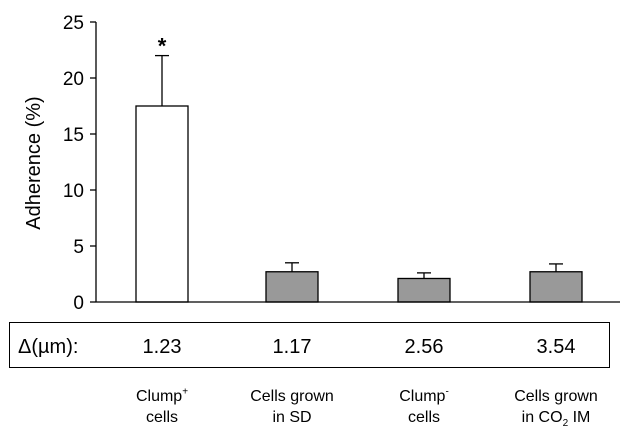 The image size is (621, 437). Describe the element at coordinates (162, 46) in the screenshot. I see `significance-marker: *` at that location.